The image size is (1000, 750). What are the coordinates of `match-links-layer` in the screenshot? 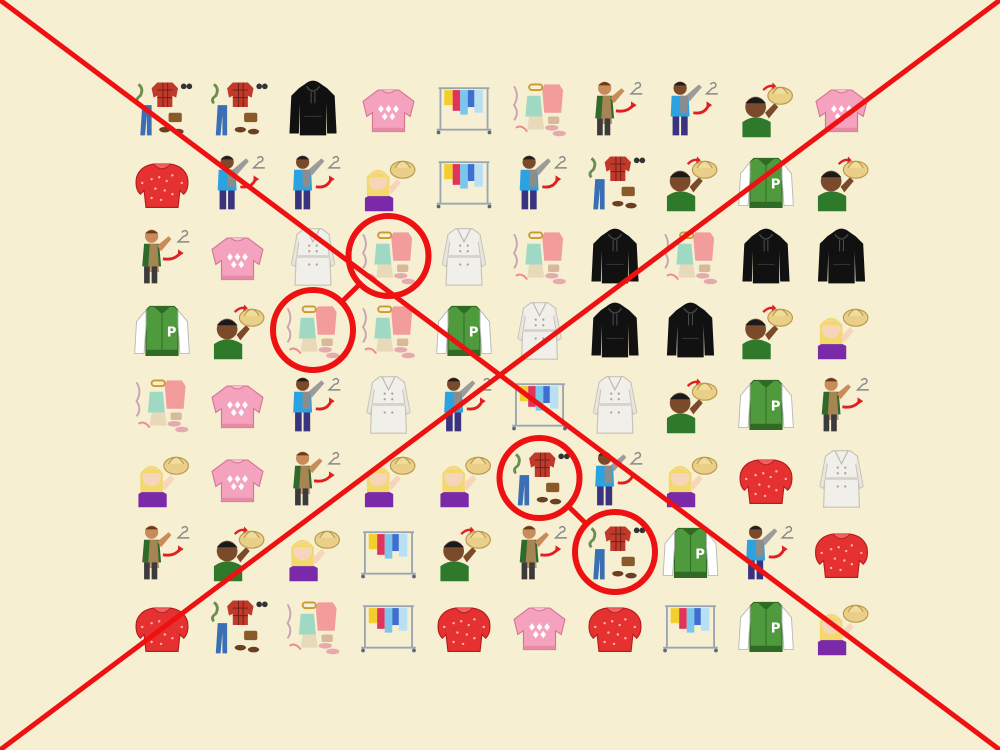 It's located at (464, 404).